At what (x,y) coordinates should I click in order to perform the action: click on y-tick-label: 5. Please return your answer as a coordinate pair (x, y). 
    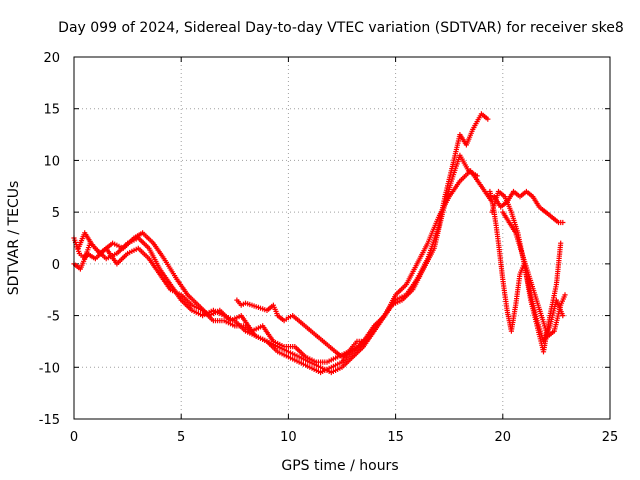
    Looking at the image, I should click on (56, 213).